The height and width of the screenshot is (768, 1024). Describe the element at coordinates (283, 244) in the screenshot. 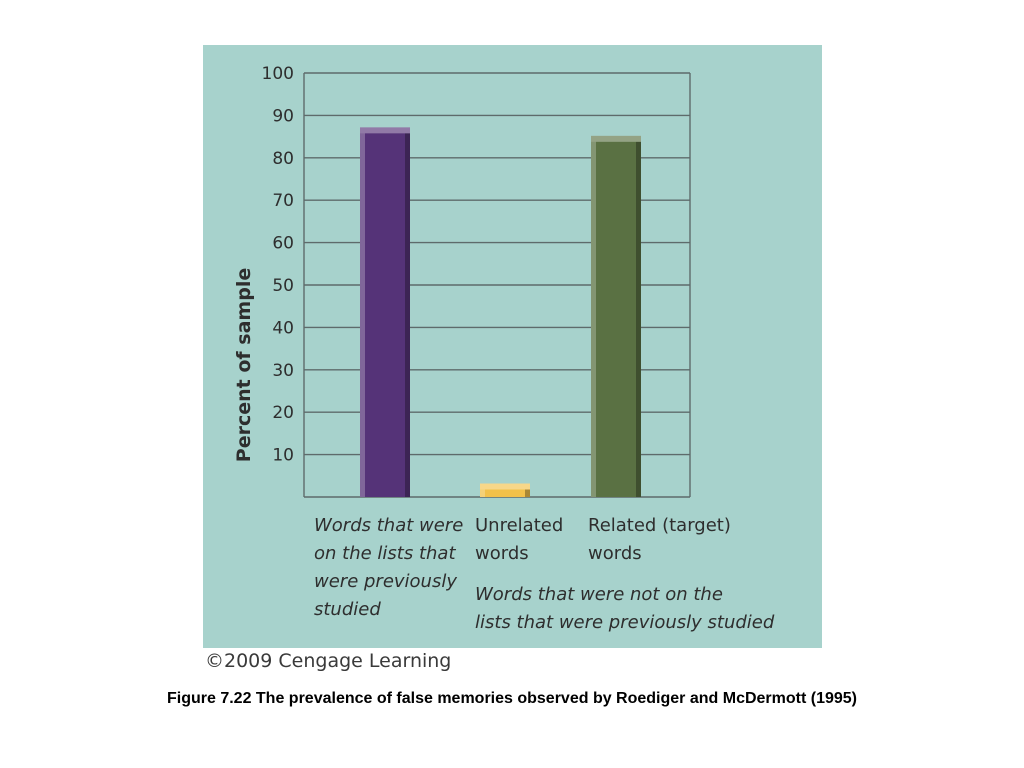

I see `y-tick-label-60: 60` at that location.